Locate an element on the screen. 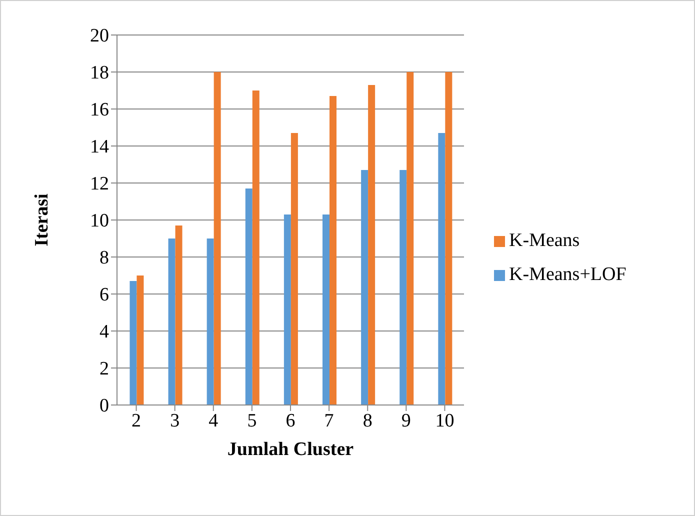 The width and height of the screenshot is (695, 516). y-tick-label: 16 is located at coordinates (99, 110).